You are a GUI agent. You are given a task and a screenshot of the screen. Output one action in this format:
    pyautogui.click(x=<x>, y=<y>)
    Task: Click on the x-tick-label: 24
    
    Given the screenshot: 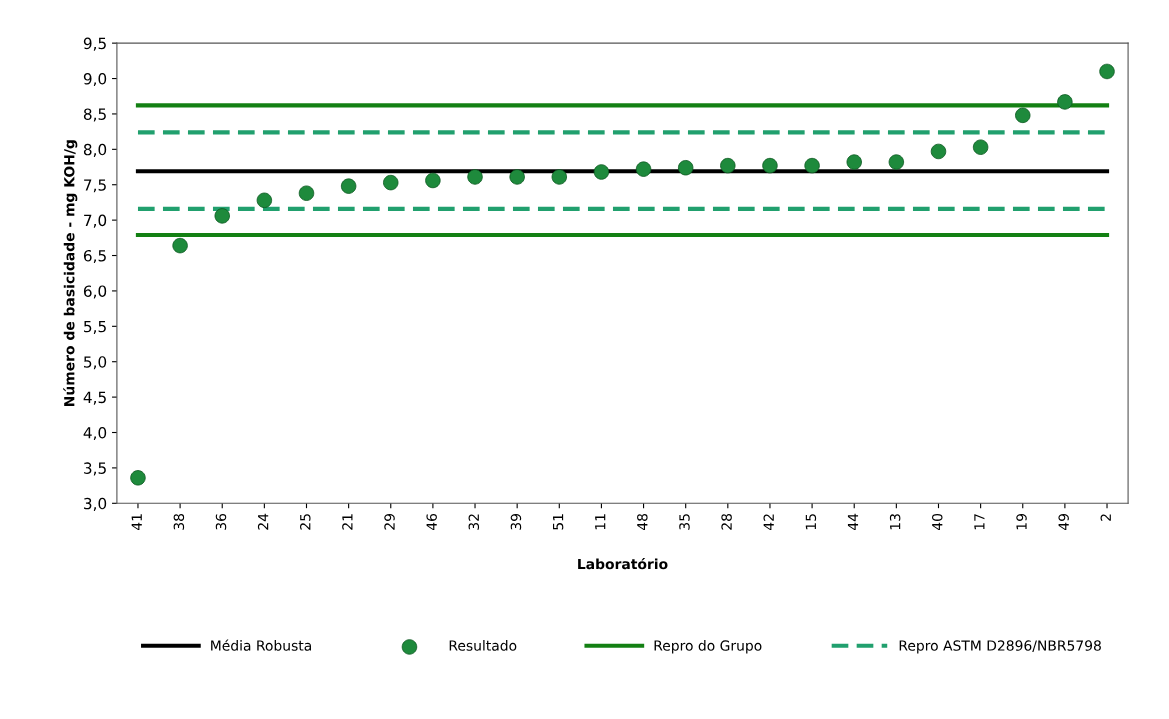 What is the action you would take?
    pyautogui.click(x=263, y=521)
    